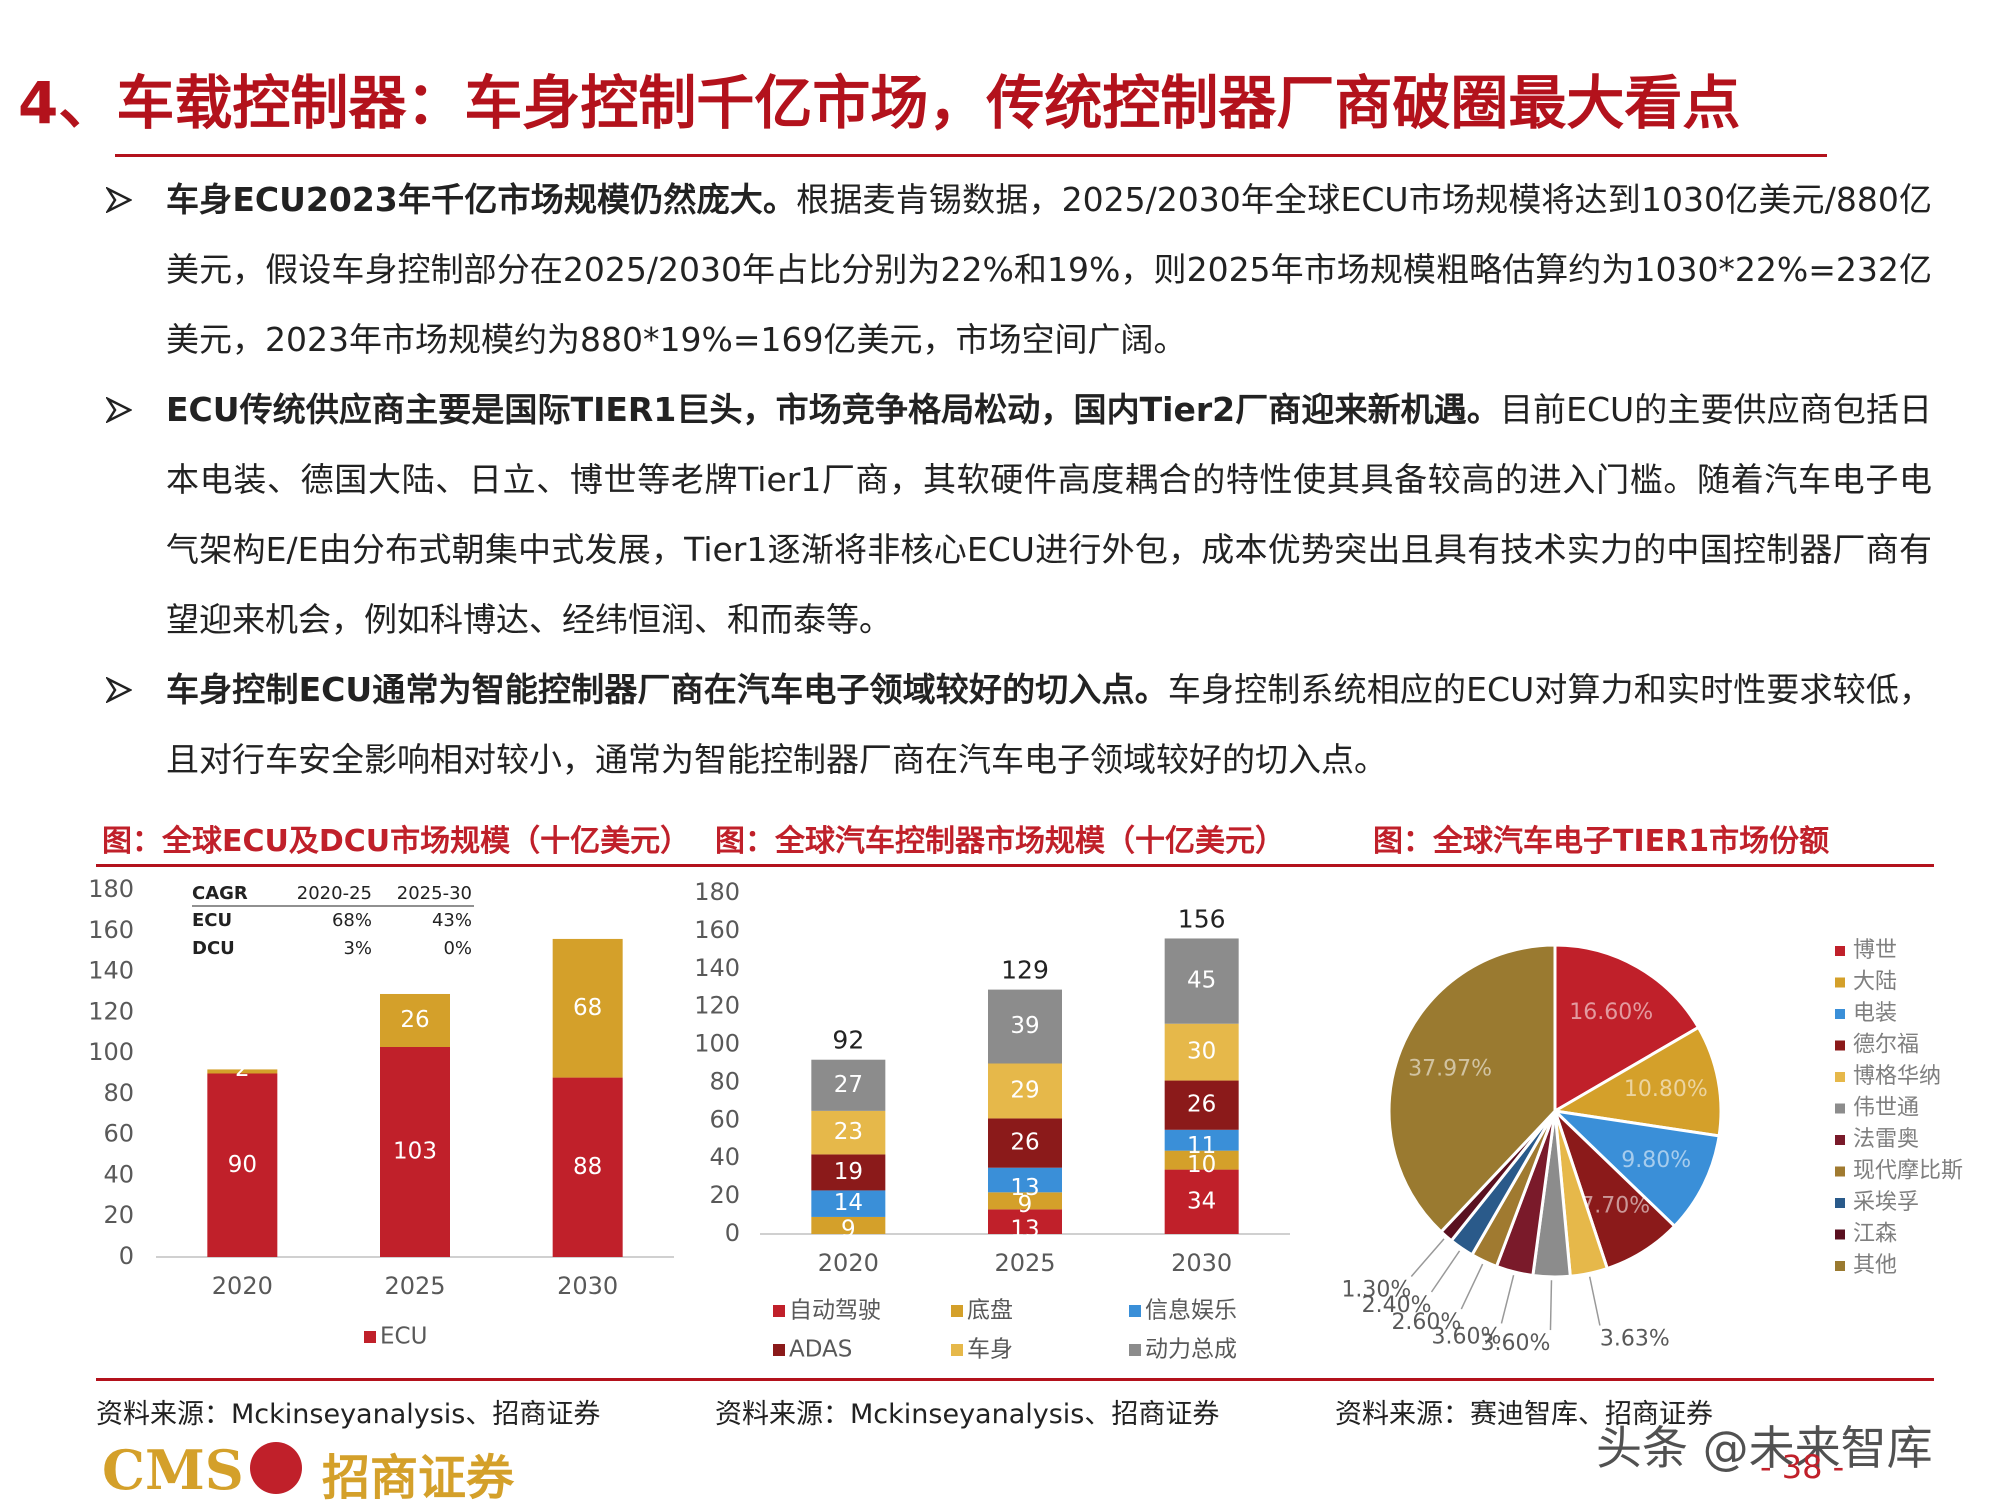 This screenshot has height=1508, width=2000. I want to click on legend-label: 江森, so click(1875, 1234).